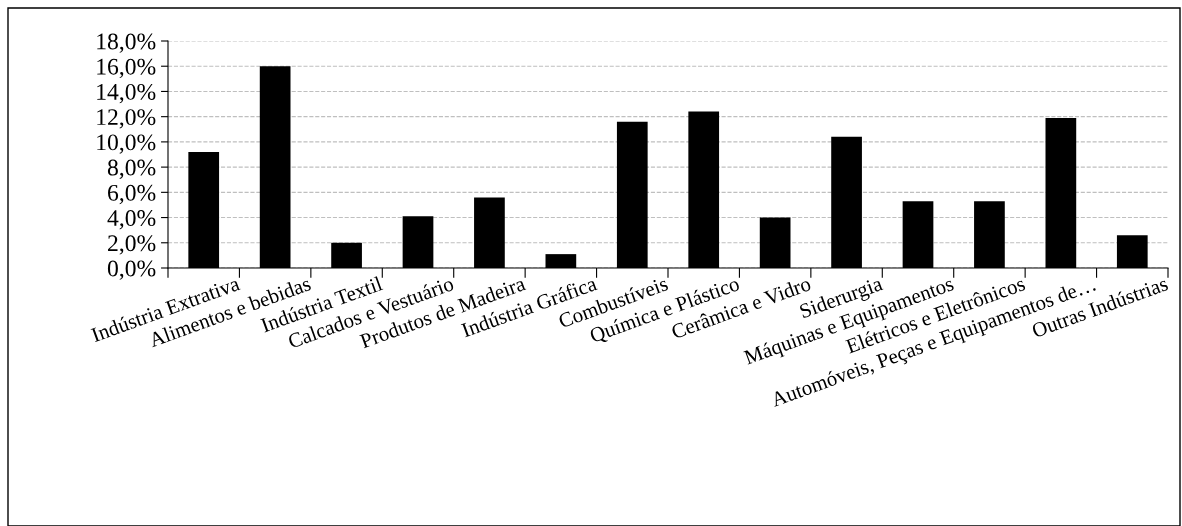  What do you see at coordinates (132, 194) in the screenshot?
I see `y-tick-label: 6,0%` at bounding box center [132, 194].